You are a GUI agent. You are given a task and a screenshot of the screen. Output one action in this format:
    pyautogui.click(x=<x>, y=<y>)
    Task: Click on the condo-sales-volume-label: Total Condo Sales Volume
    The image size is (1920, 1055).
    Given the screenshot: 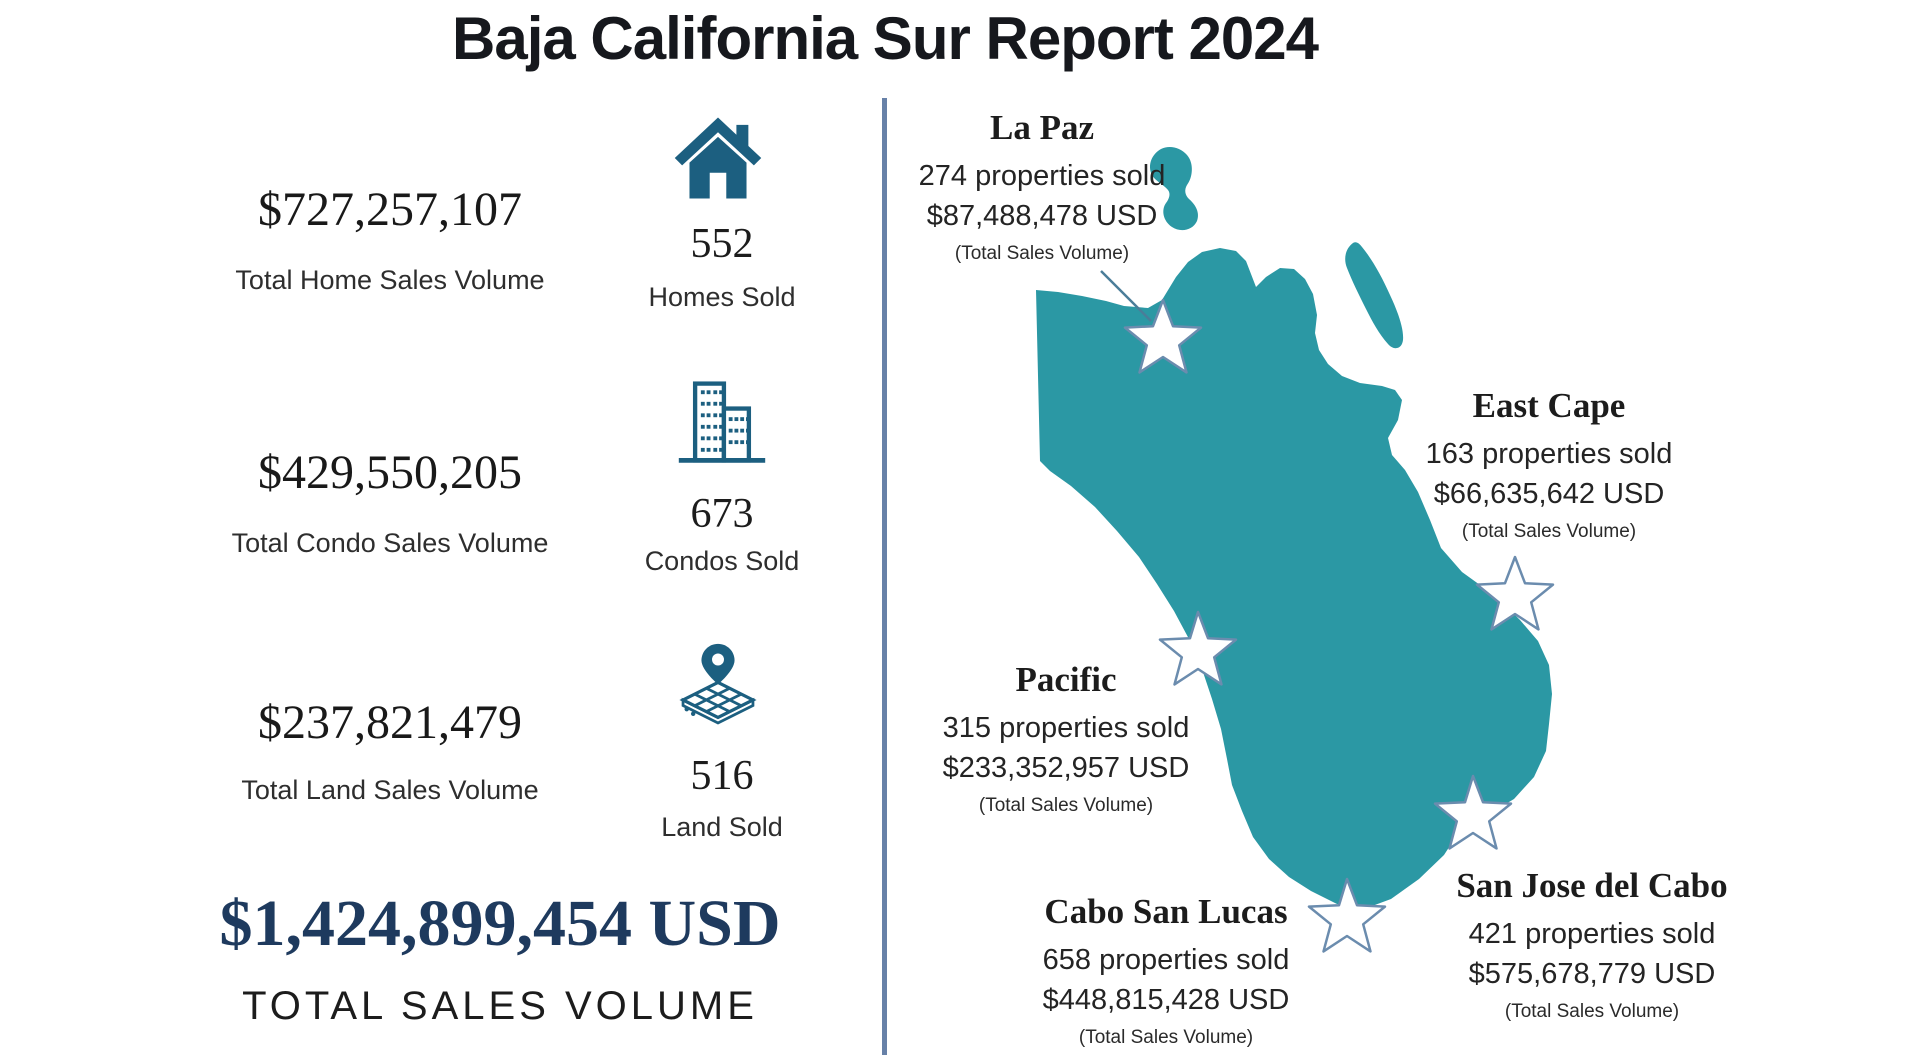 What is the action you would take?
    pyautogui.click(x=390, y=543)
    